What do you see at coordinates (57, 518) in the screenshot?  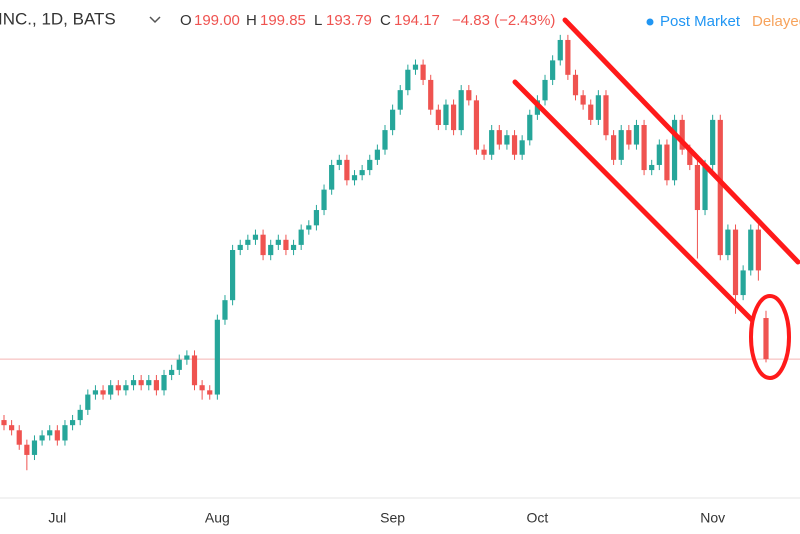 I see `x-tick-label: Jul` at bounding box center [57, 518].